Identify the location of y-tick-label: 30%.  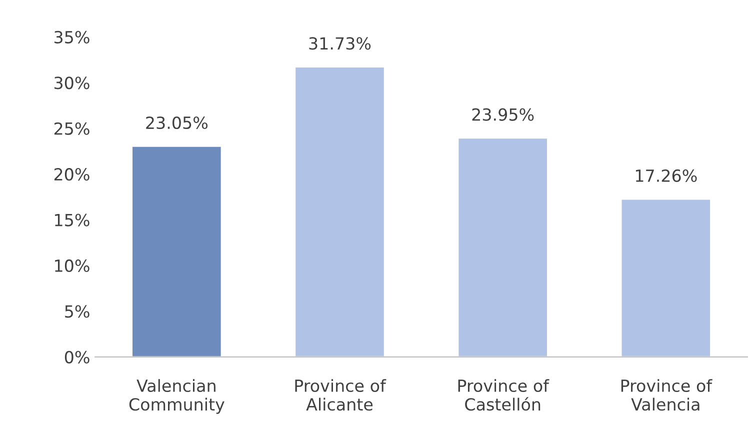
(72, 83).